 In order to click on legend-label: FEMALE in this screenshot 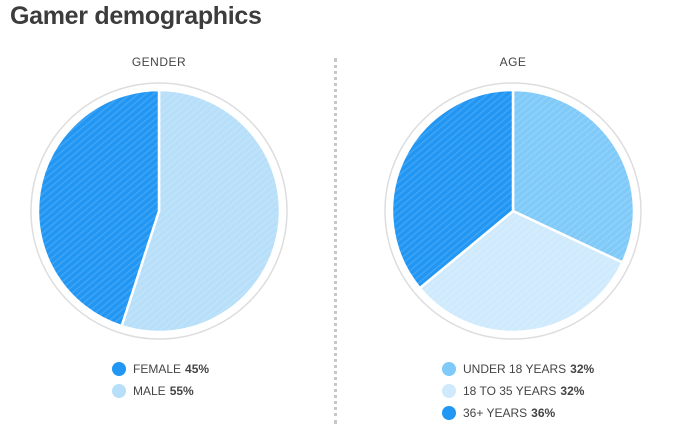, I will do `click(157, 369)`.